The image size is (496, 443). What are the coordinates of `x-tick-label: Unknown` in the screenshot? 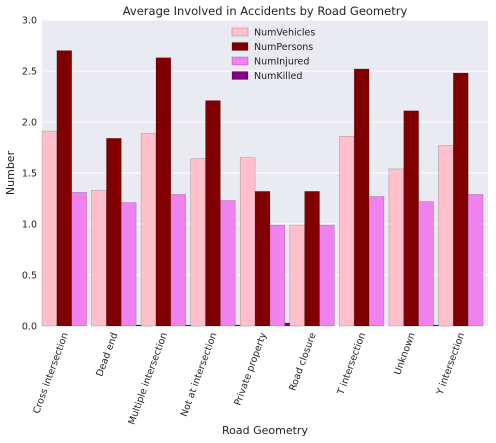 It's located at (404, 353).